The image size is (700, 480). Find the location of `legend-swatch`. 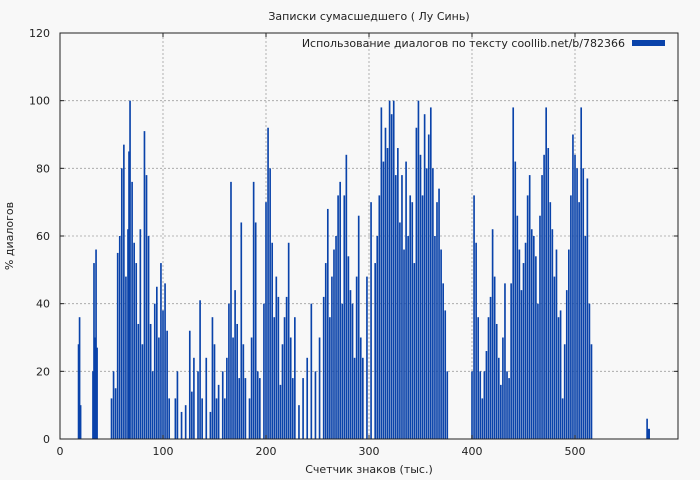

legend-swatch is located at coordinates (648, 43).